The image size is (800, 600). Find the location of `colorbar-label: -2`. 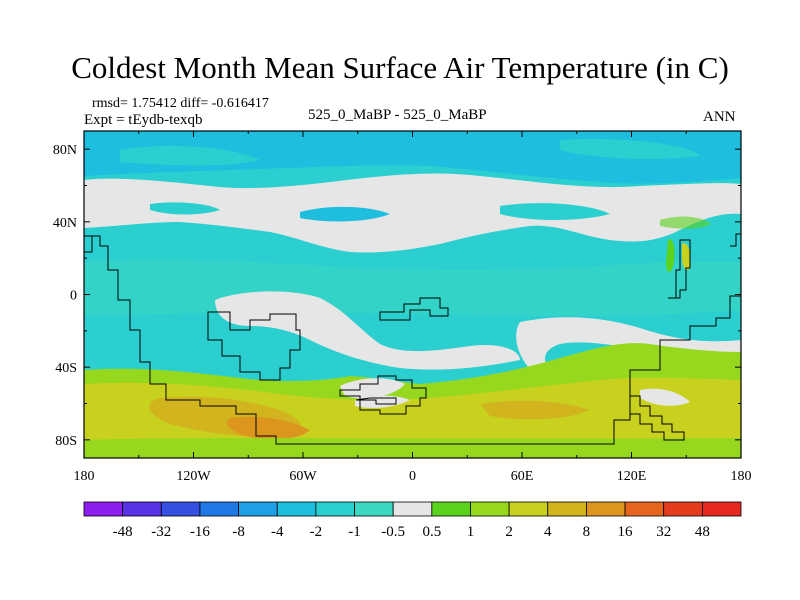

colorbar-label: -2 is located at coordinates (316, 532).